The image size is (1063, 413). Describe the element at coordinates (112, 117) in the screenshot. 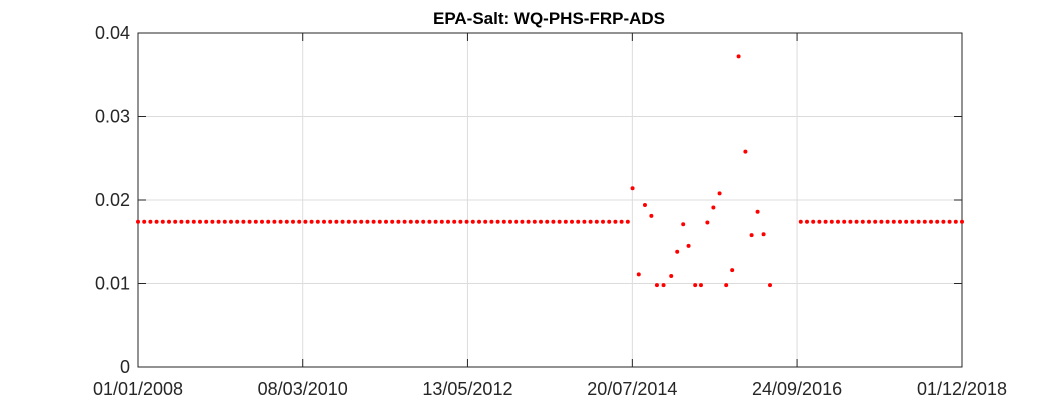

I see `y-tick-label: 0.03` at that location.